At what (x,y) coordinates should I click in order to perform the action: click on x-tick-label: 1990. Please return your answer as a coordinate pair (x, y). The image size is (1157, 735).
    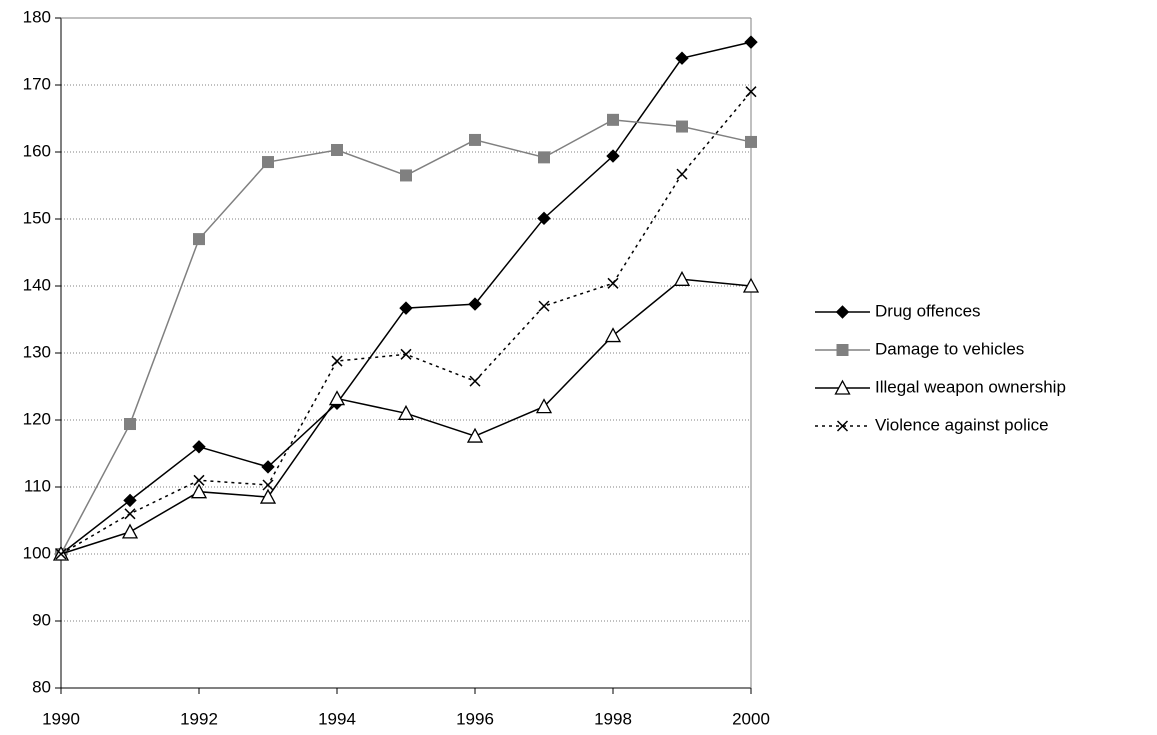
    Looking at the image, I should click on (61, 718).